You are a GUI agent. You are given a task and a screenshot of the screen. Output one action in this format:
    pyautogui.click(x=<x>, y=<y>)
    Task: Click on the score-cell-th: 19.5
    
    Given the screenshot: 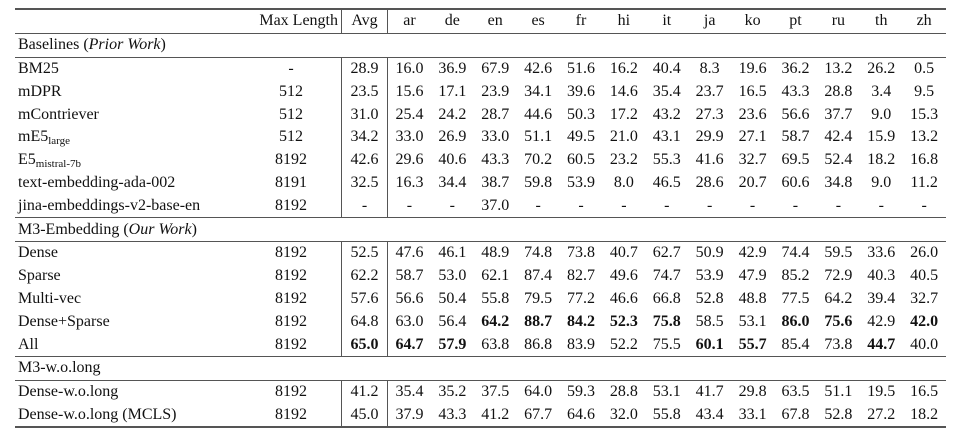 What is the action you would take?
    pyautogui.click(x=881, y=392)
    